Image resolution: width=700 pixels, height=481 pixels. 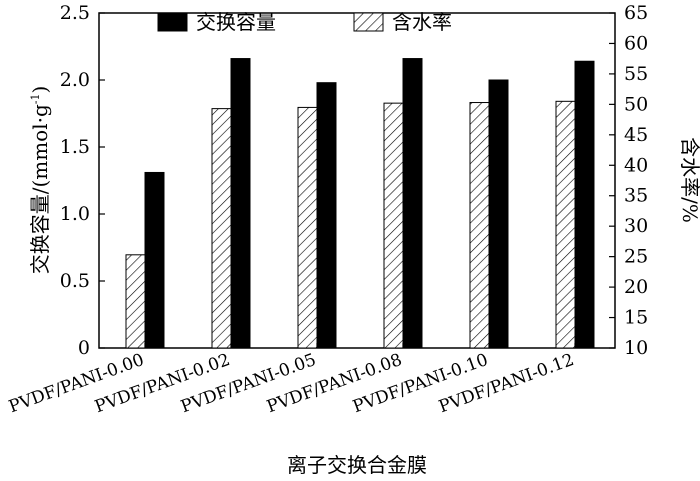 I want to click on left-axis-title: 交换容量/(mmol·g-1), so click(x=40, y=180).